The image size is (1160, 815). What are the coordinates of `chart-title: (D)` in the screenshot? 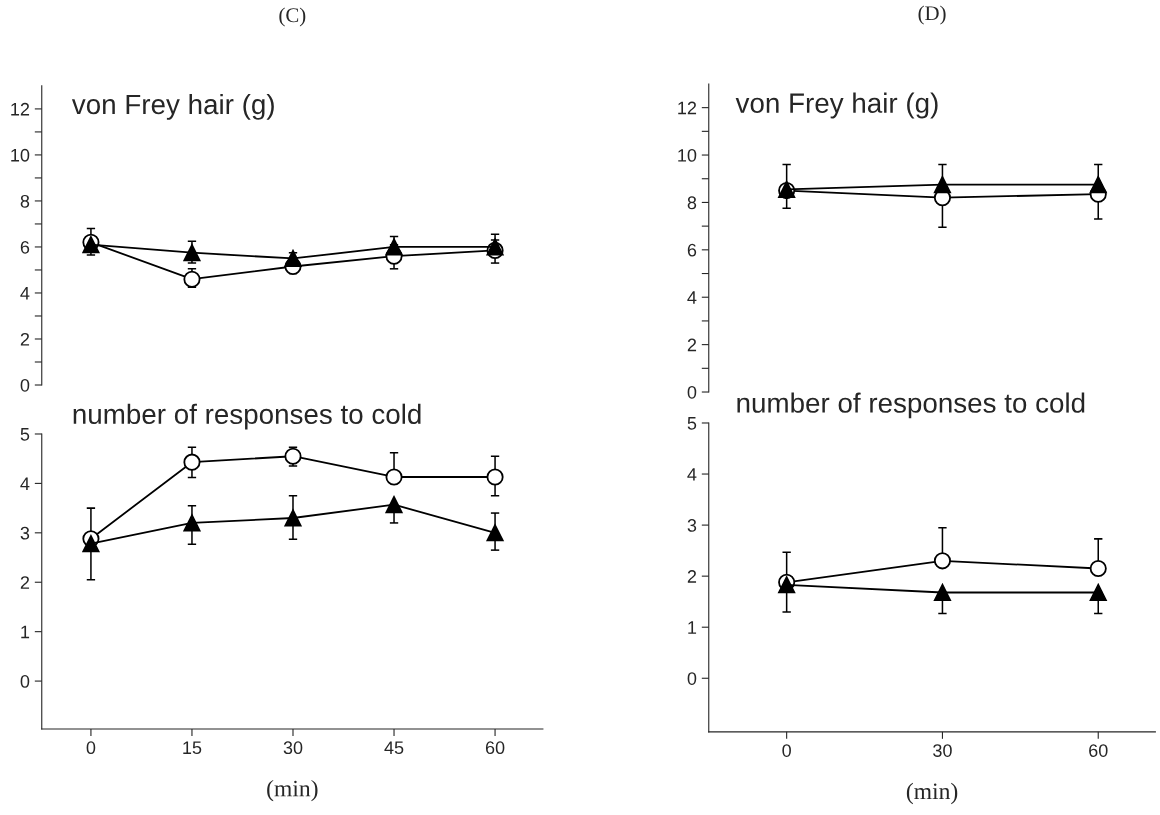 It's located at (932, 15).